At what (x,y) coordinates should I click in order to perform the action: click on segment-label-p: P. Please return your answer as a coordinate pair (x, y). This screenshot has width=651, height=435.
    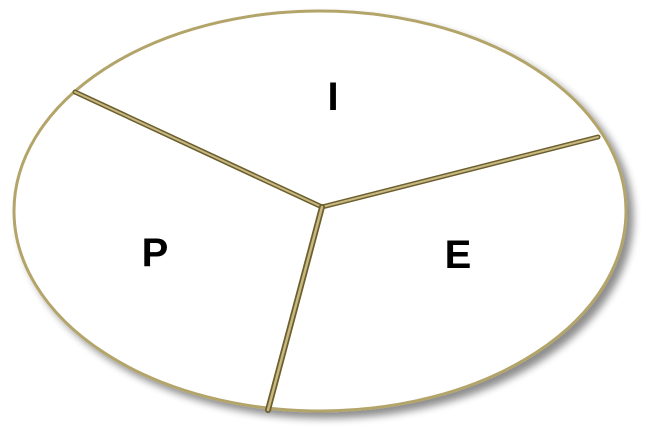
    Looking at the image, I should click on (155, 253).